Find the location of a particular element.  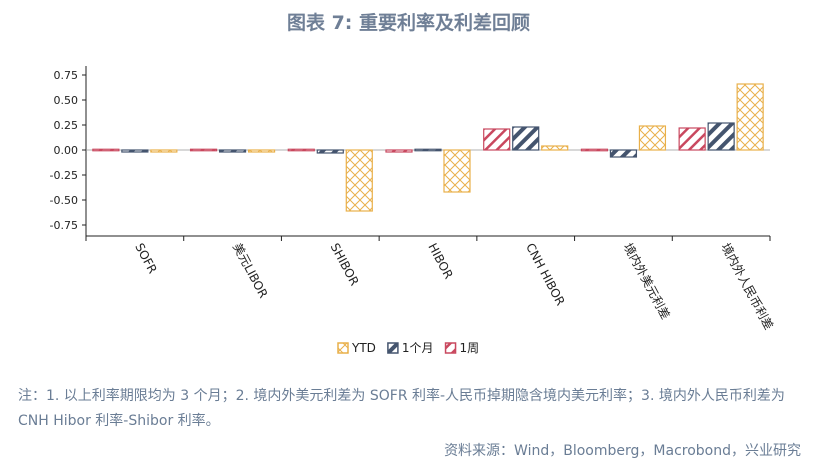

legend-label: 1个月 is located at coordinates (418, 348).